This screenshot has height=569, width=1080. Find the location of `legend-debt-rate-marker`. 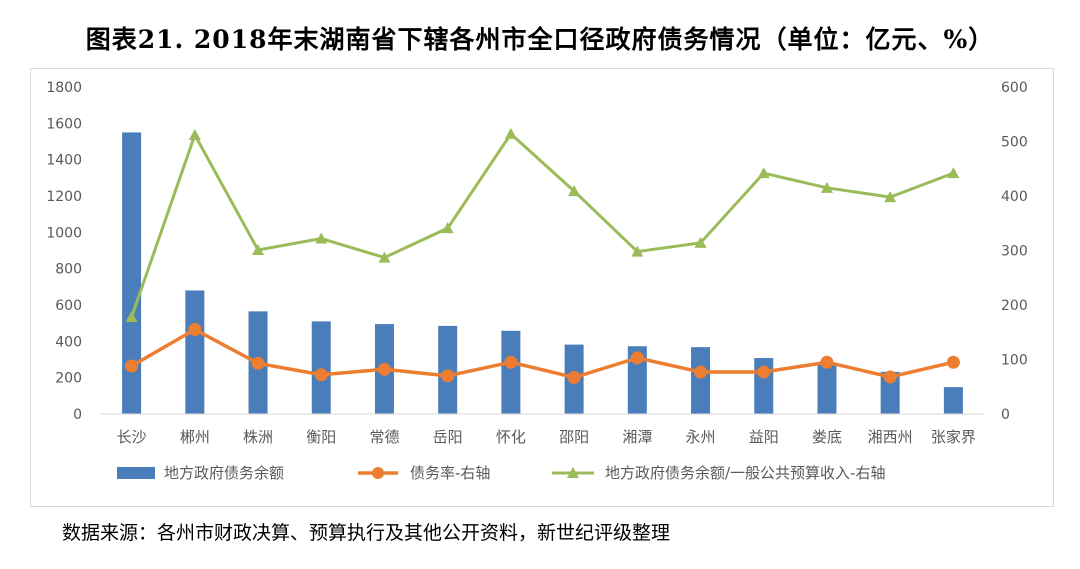

legend-debt-rate-marker is located at coordinates (378, 473).